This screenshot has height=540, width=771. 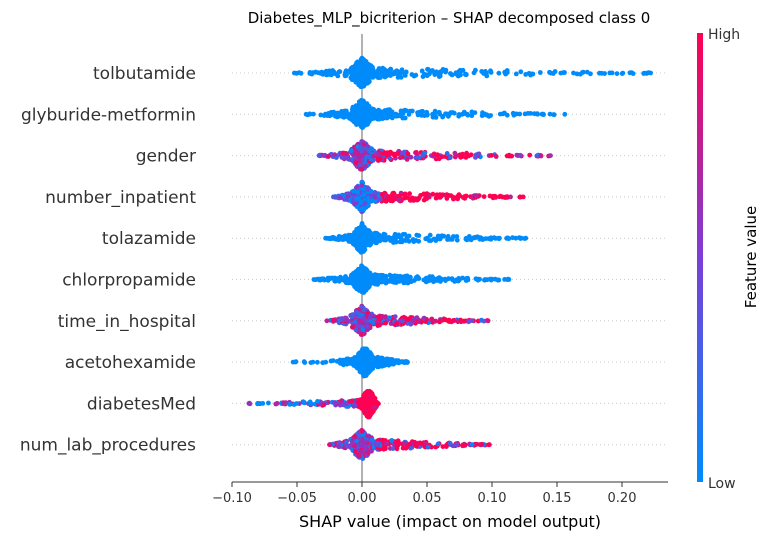 I want to click on feature-label: tolazamide, so click(x=149, y=239).